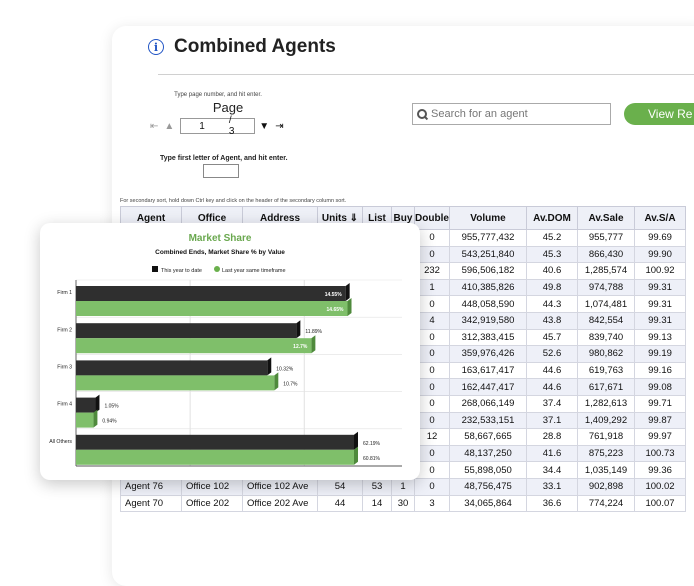 Image resolution: width=694 pixels, height=586 pixels. I want to click on search-placeholder: Search for an agent, so click(479, 114).